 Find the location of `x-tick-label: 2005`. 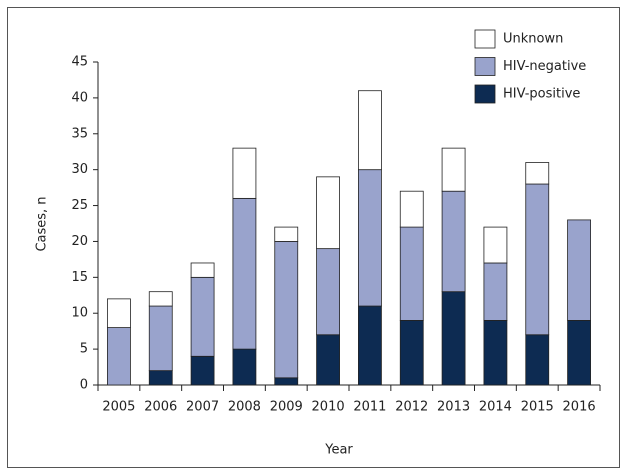

x-tick-label: 2005 is located at coordinates (118, 407).